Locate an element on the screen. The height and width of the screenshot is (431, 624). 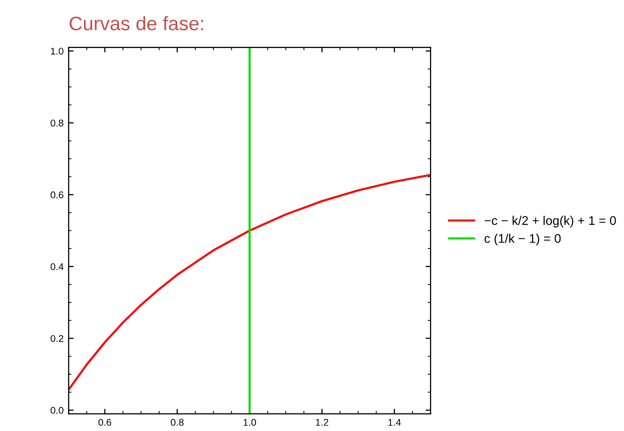
x-tick-label: 1.4 is located at coordinates (394, 422).